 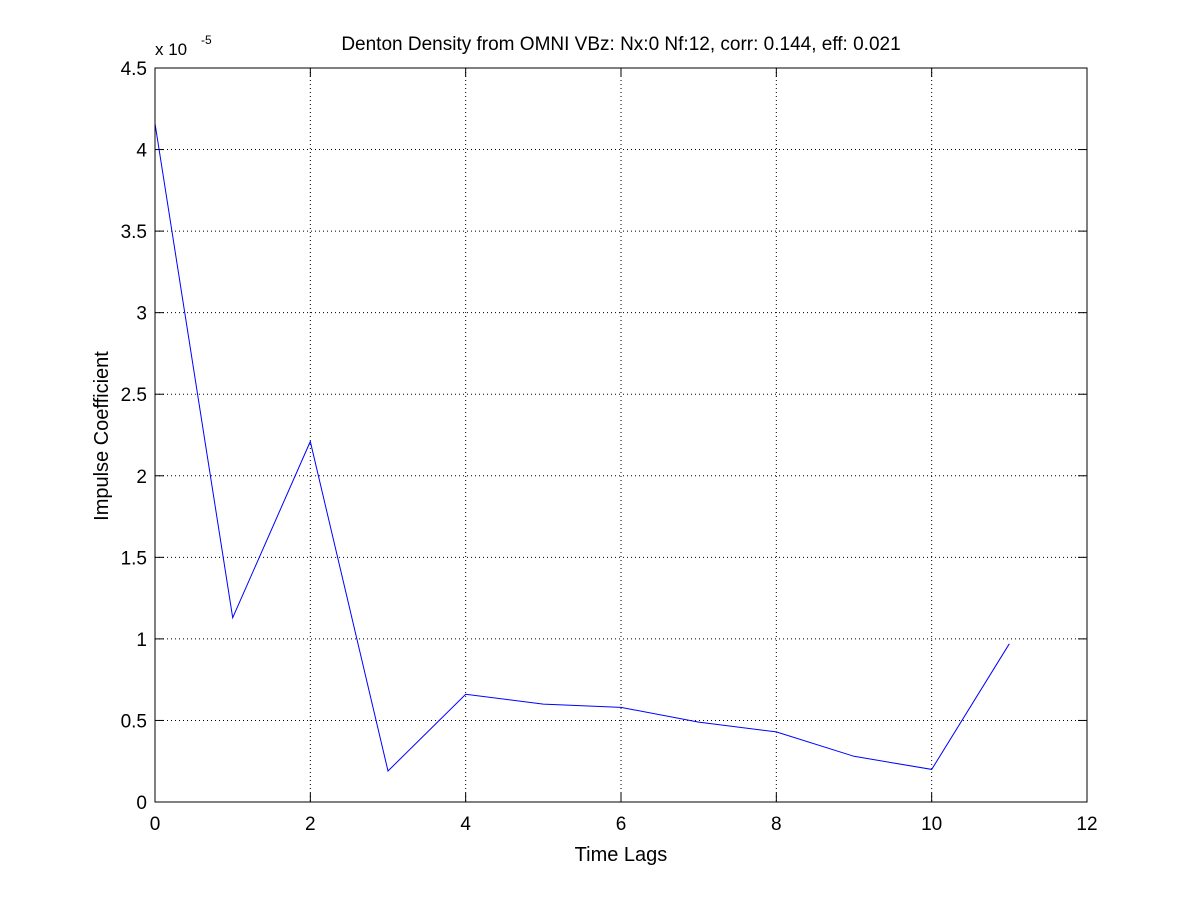 I want to click on y-tick-label: 3, so click(x=141, y=314).